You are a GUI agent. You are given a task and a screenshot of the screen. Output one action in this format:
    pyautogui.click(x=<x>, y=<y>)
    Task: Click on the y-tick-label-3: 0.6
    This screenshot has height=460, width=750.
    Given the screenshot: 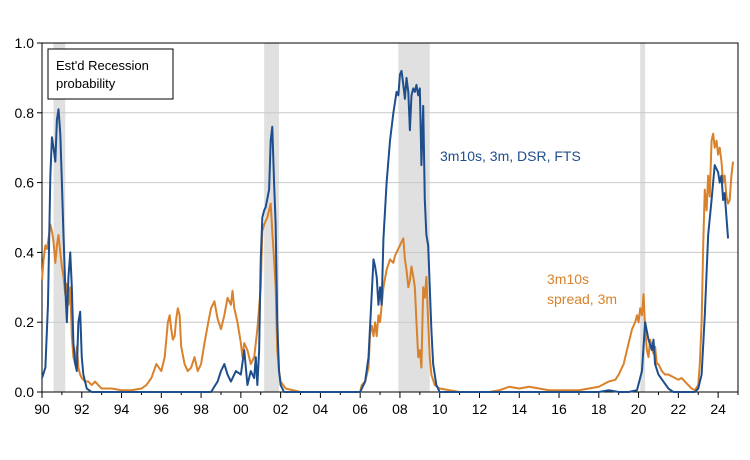 What is the action you would take?
    pyautogui.click(x=25, y=183)
    